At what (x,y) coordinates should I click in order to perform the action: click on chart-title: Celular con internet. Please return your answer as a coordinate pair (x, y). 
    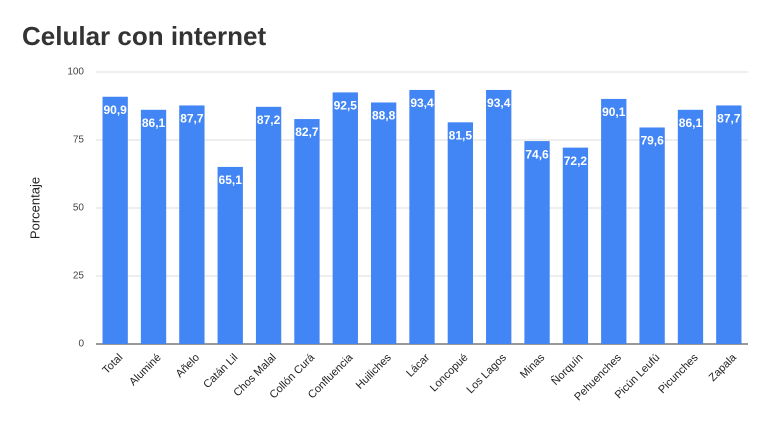
    Looking at the image, I should click on (144, 36).